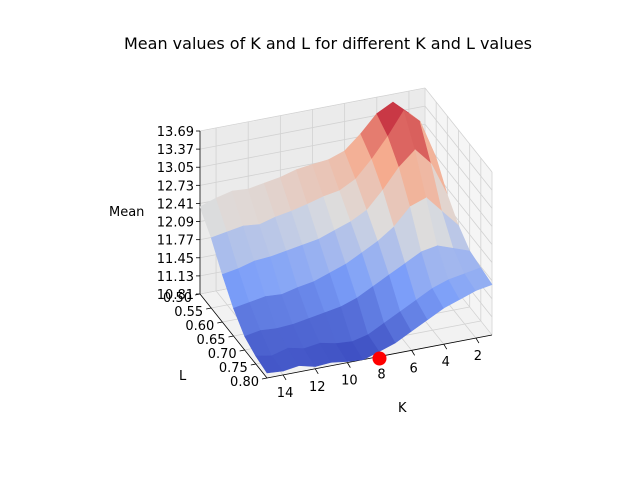  I want to click on k-tick-label: 4, so click(446, 362).